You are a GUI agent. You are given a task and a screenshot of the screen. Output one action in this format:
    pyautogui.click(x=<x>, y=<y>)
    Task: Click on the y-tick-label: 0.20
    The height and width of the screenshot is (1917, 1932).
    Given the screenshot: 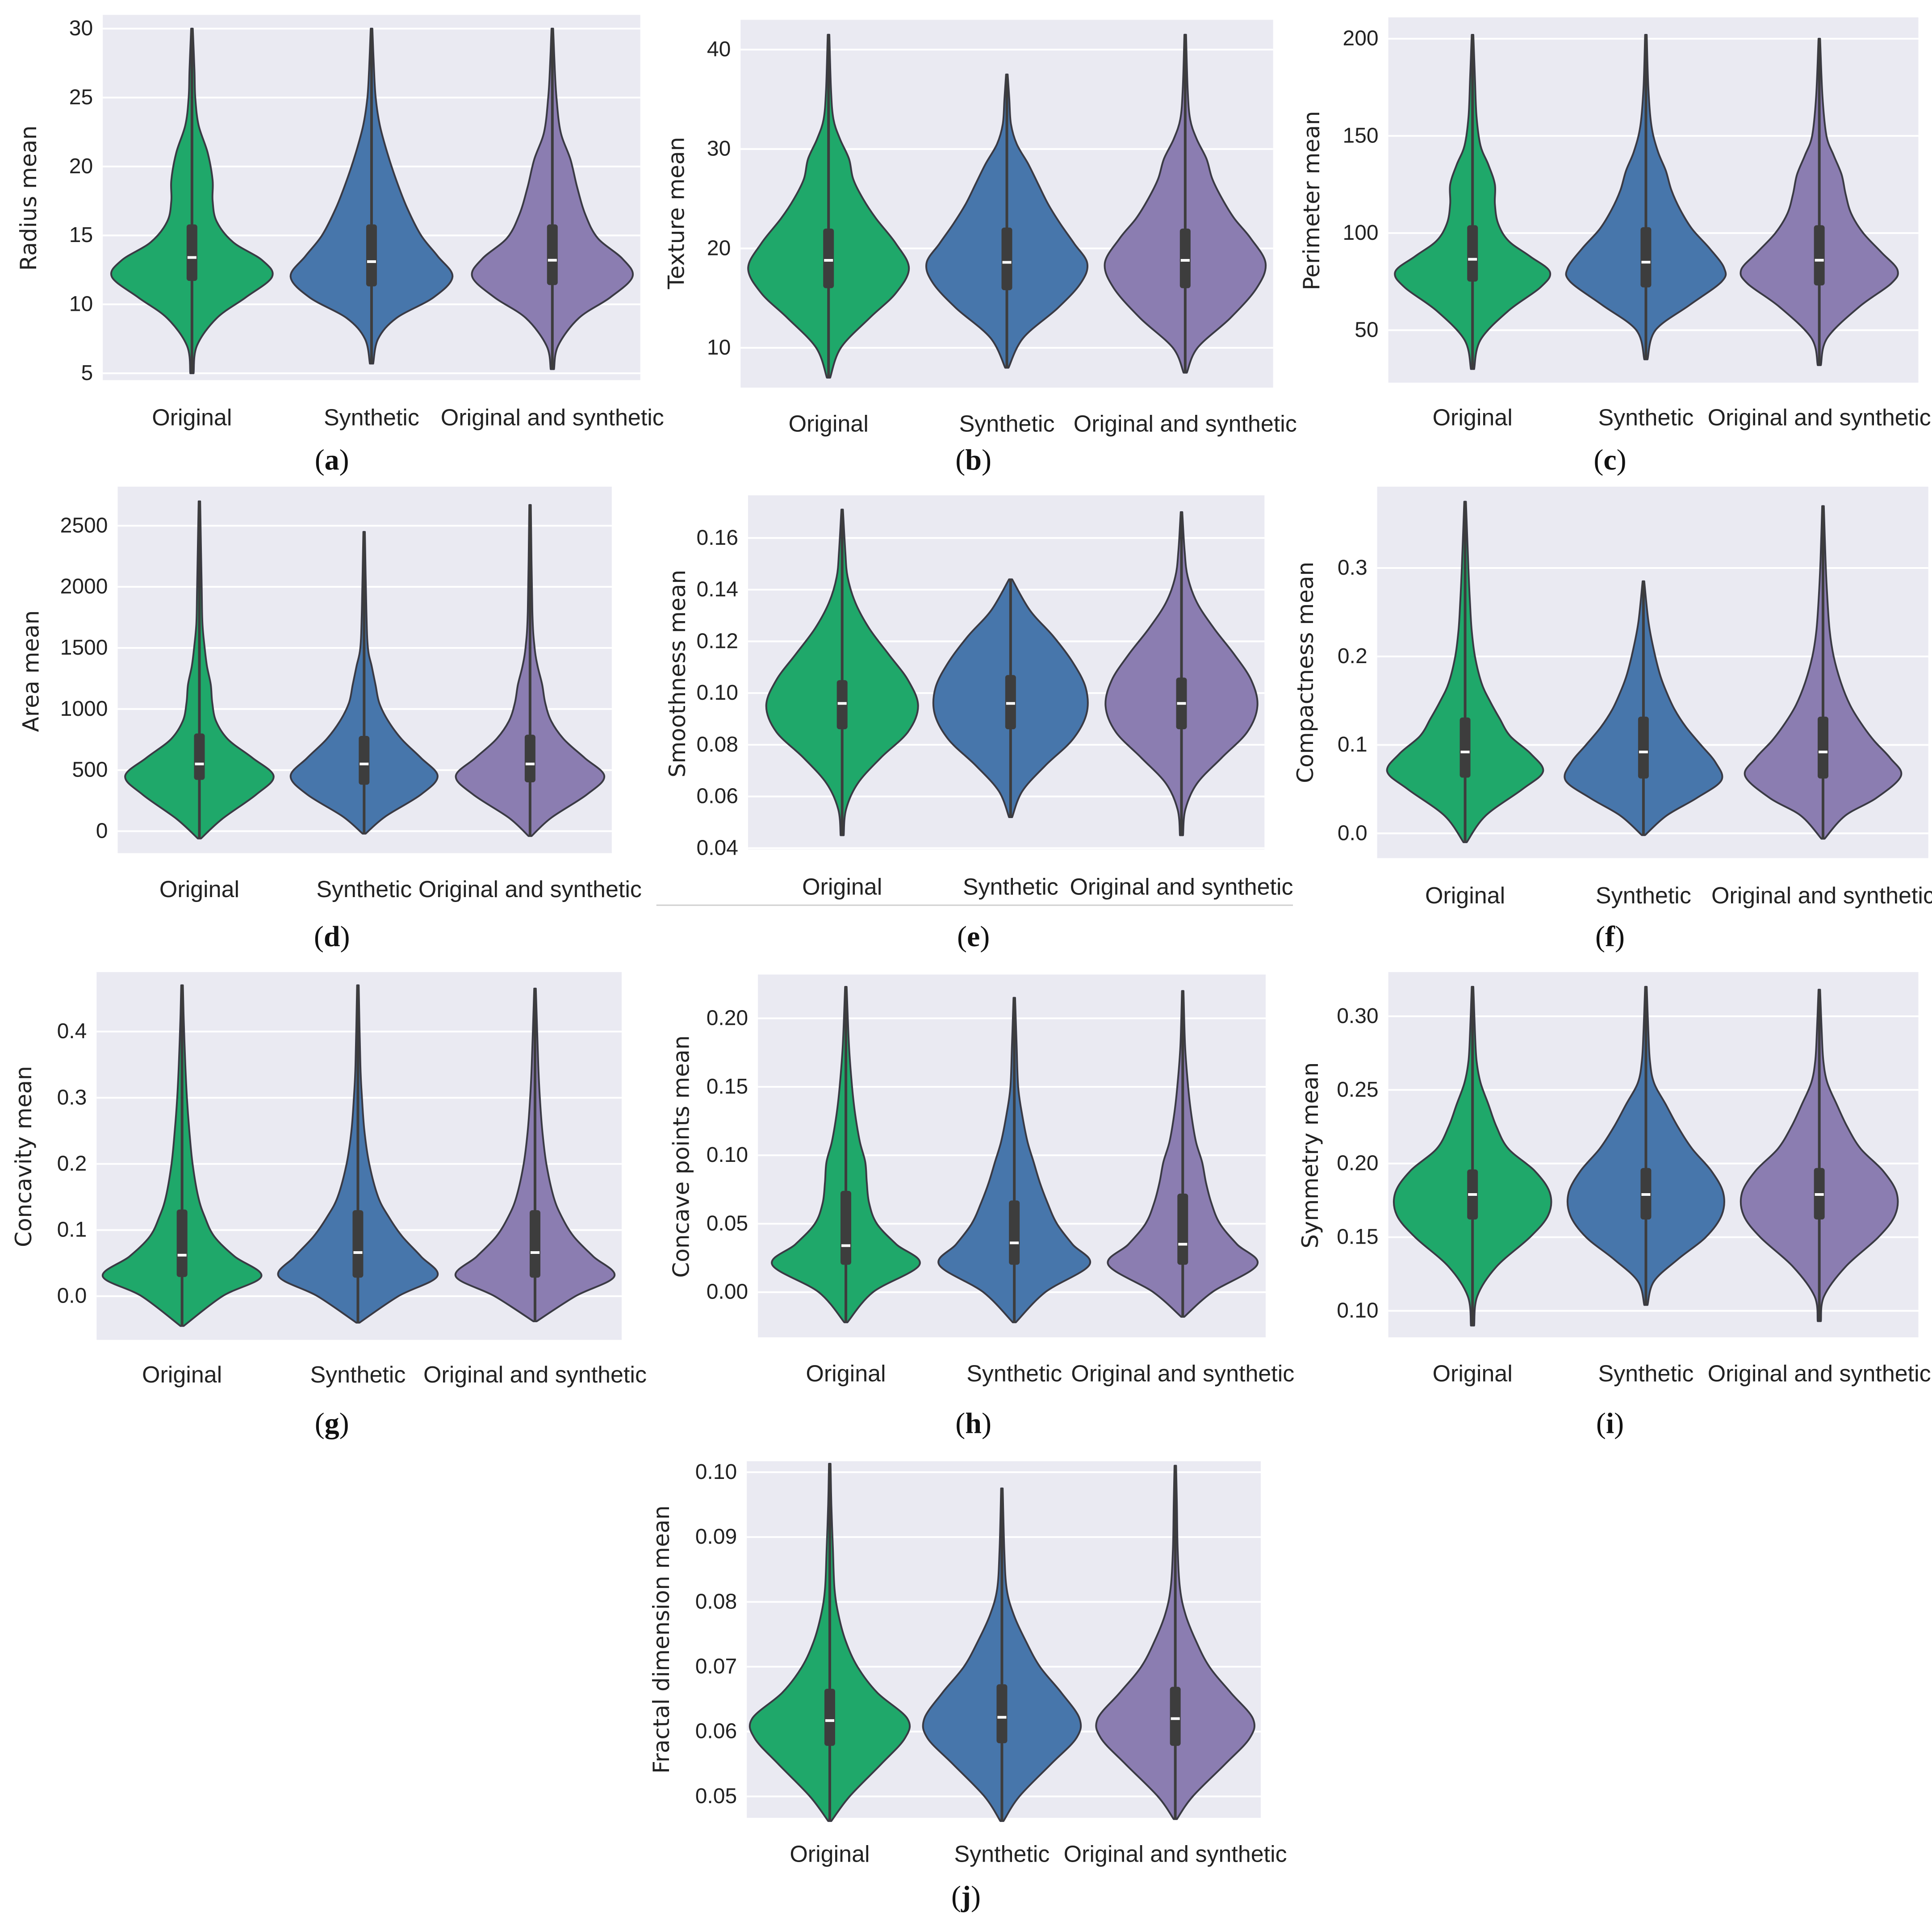 What is the action you would take?
    pyautogui.click(x=728, y=1019)
    